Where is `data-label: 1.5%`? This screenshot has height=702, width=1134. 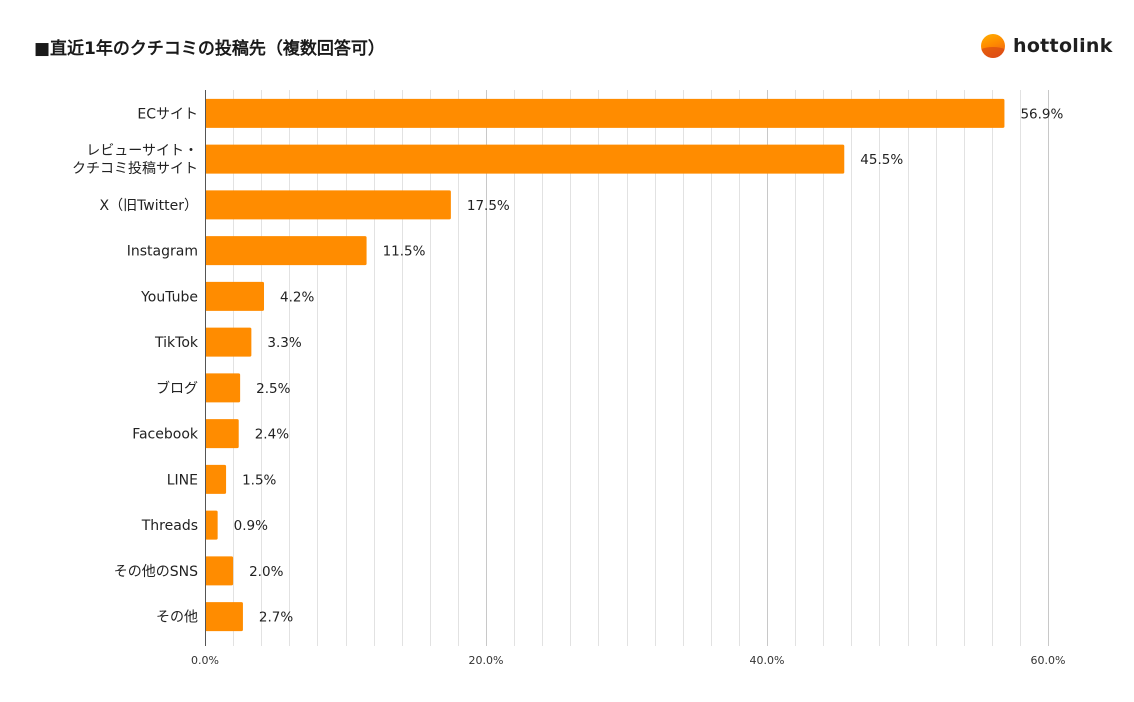 data-label: 1.5% is located at coordinates (259, 480).